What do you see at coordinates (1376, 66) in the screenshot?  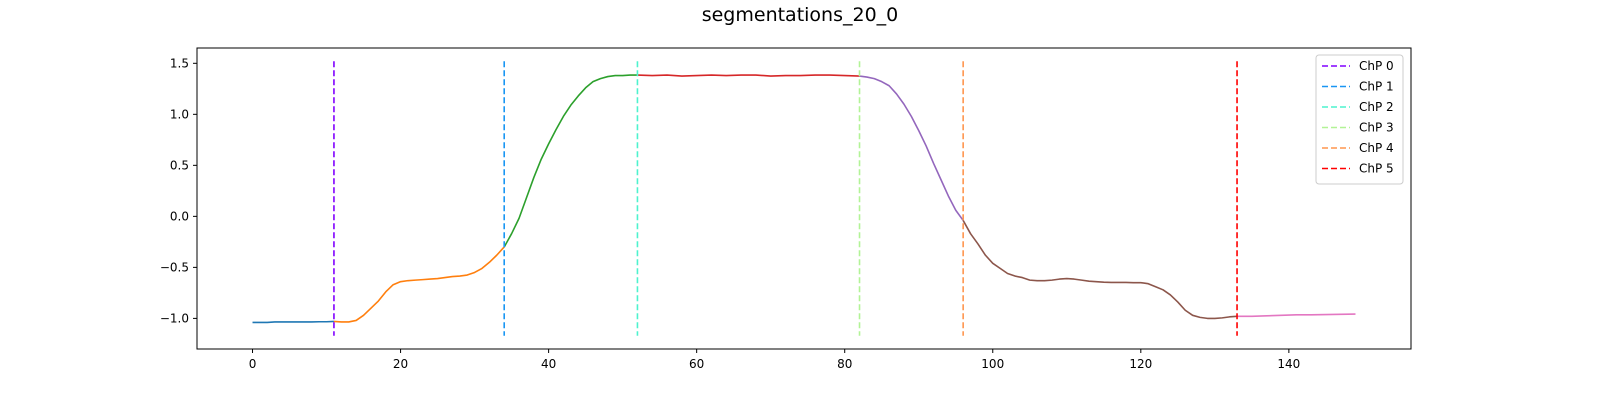 I see `legend-label: ChP 0` at bounding box center [1376, 66].